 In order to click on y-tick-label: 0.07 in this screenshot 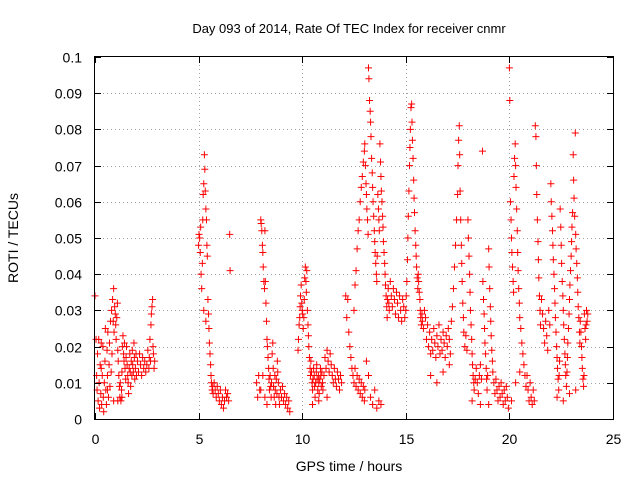, I will do `click(68, 167)`.